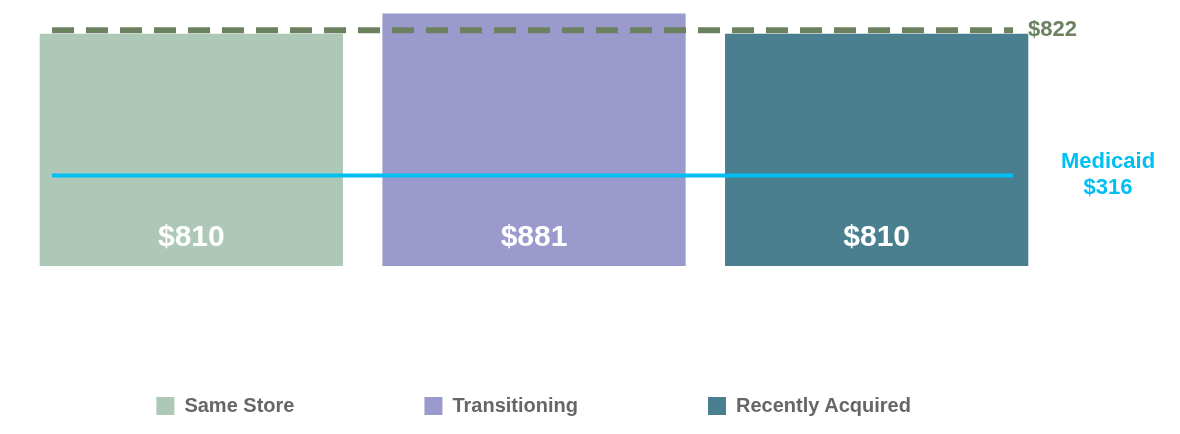 The width and height of the screenshot is (1180, 434). What do you see at coordinates (515, 404) in the screenshot?
I see `legend-label: Transitioning` at bounding box center [515, 404].